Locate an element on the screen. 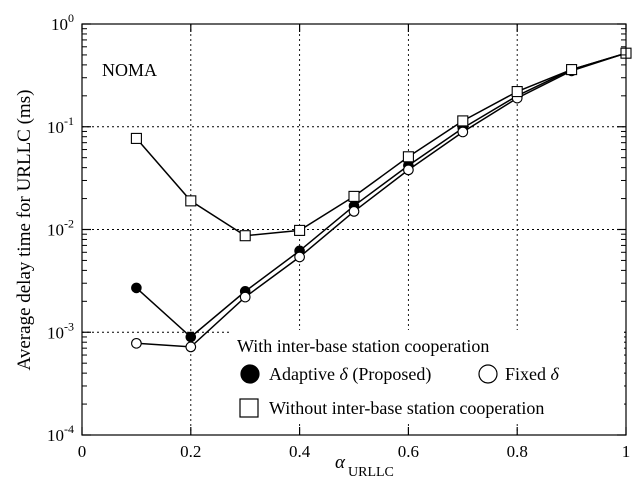 This screenshot has height=484, width=634. legend-label-adaptive: Adaptive δ (Proposed) is located at coordinates (350, 374).